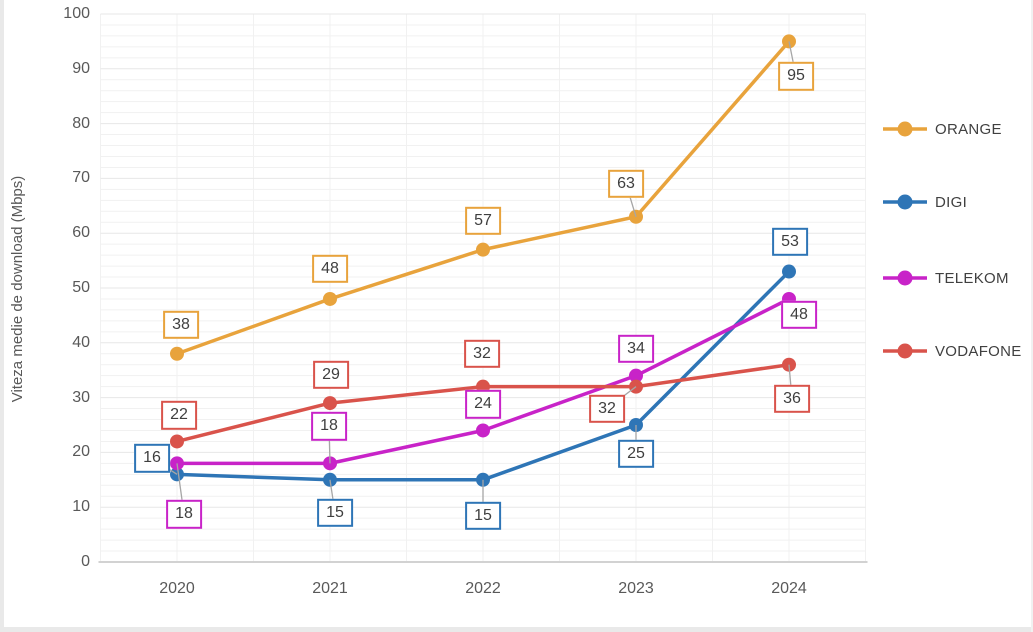  What do you see at coordinates (81, 342) in the screenshot?
I see `y-tick-40: 40` at bounding box center [81, 342].